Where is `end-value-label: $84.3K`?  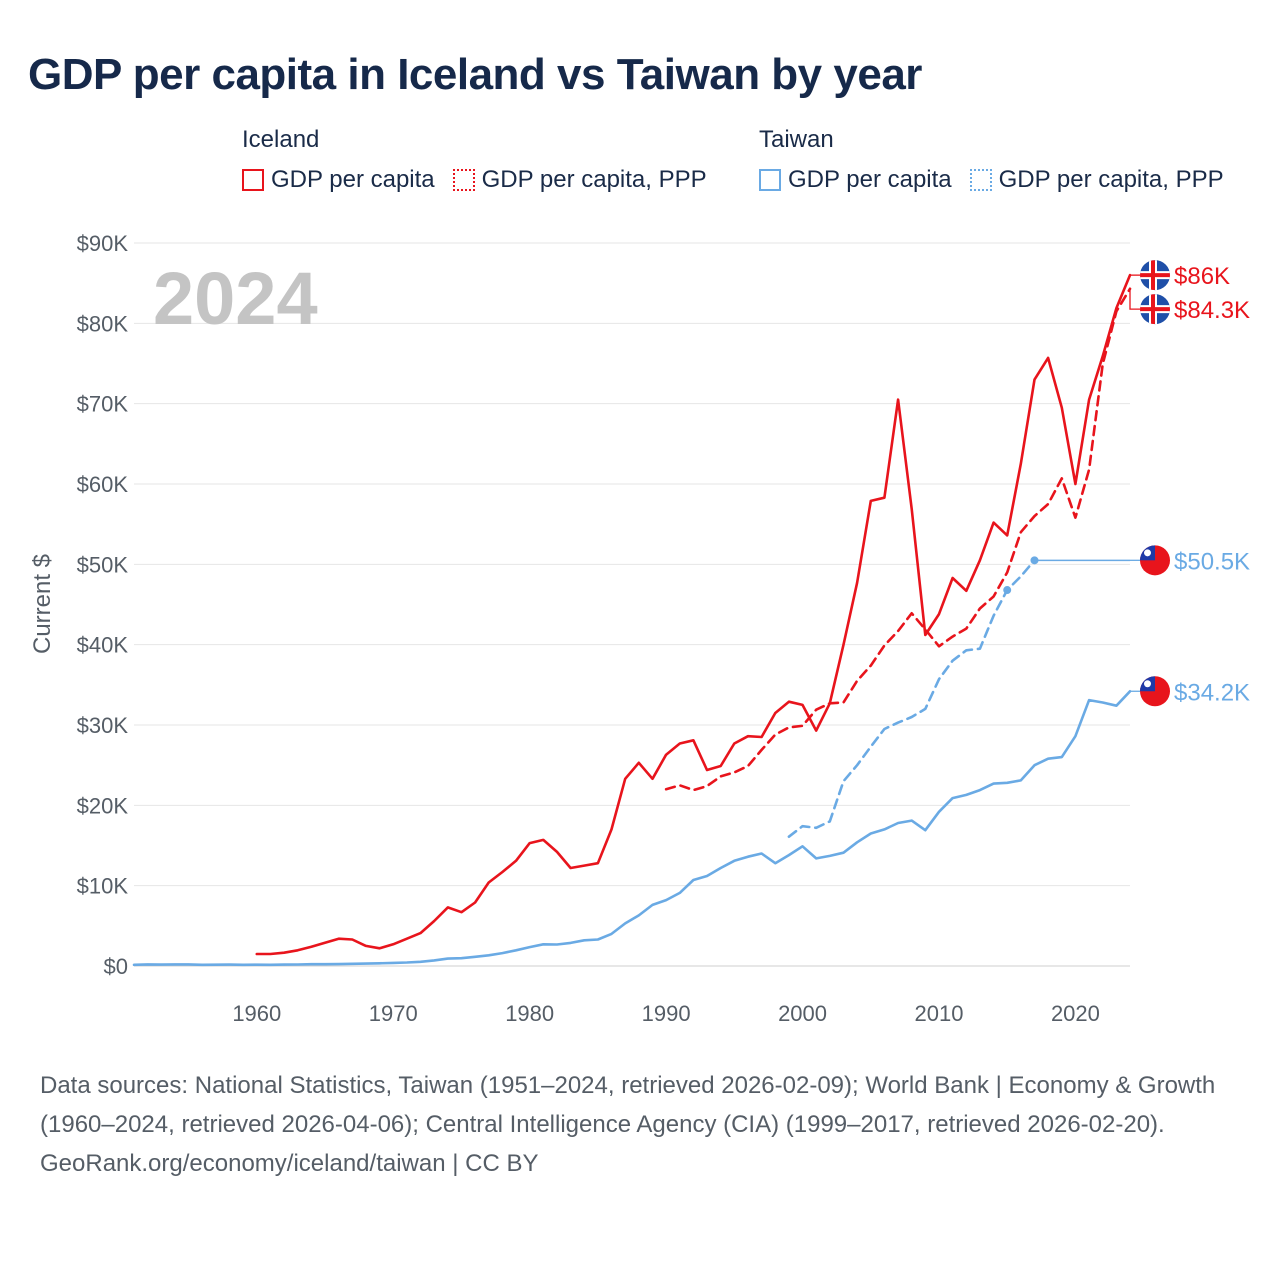
end-value-label: $84.3K is located at coordinates (1212, 310).